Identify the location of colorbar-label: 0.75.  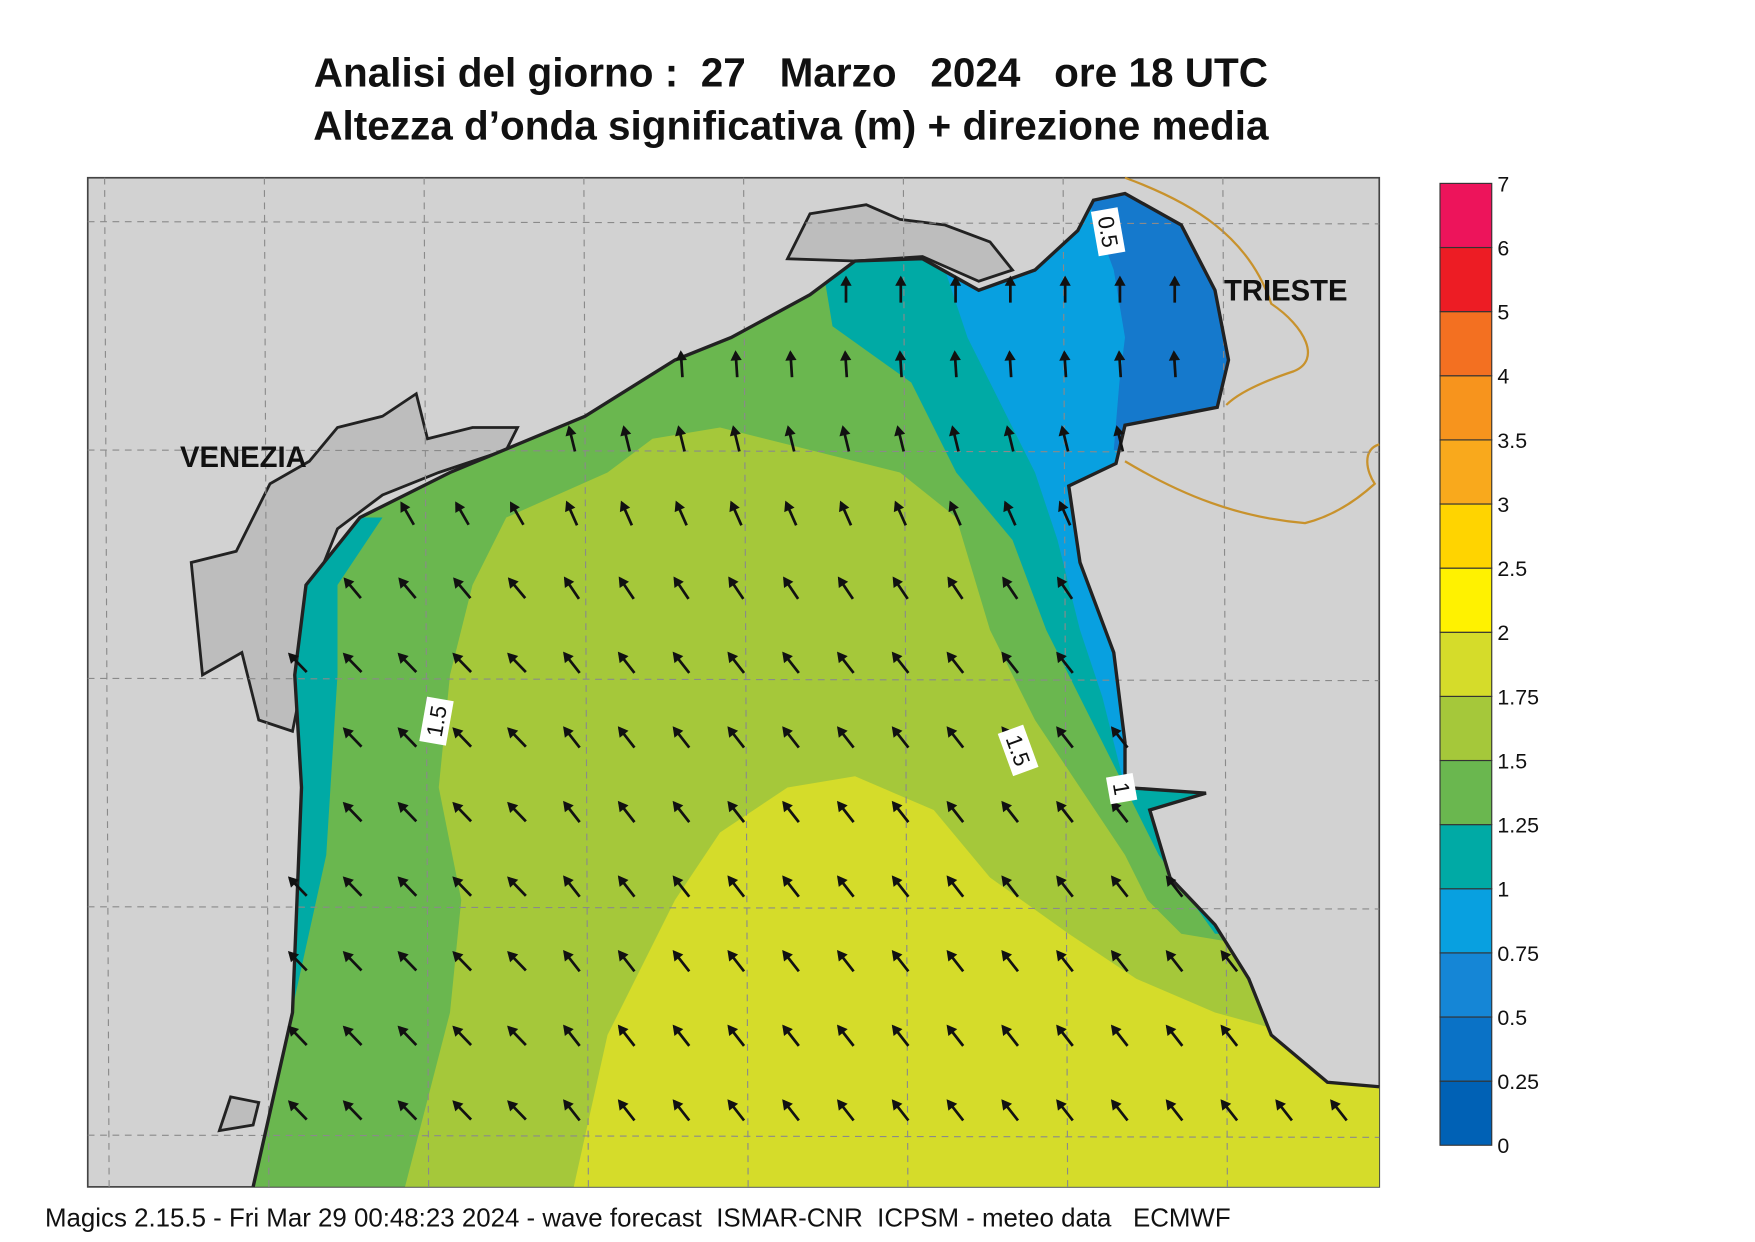
(1518, 954).